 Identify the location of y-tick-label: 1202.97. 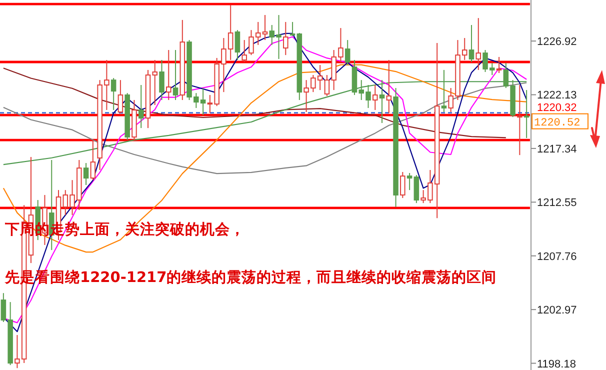
(557, 310).